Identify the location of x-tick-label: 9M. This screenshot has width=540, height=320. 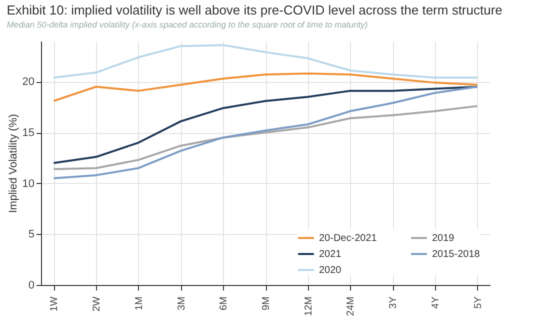
(266, 303).